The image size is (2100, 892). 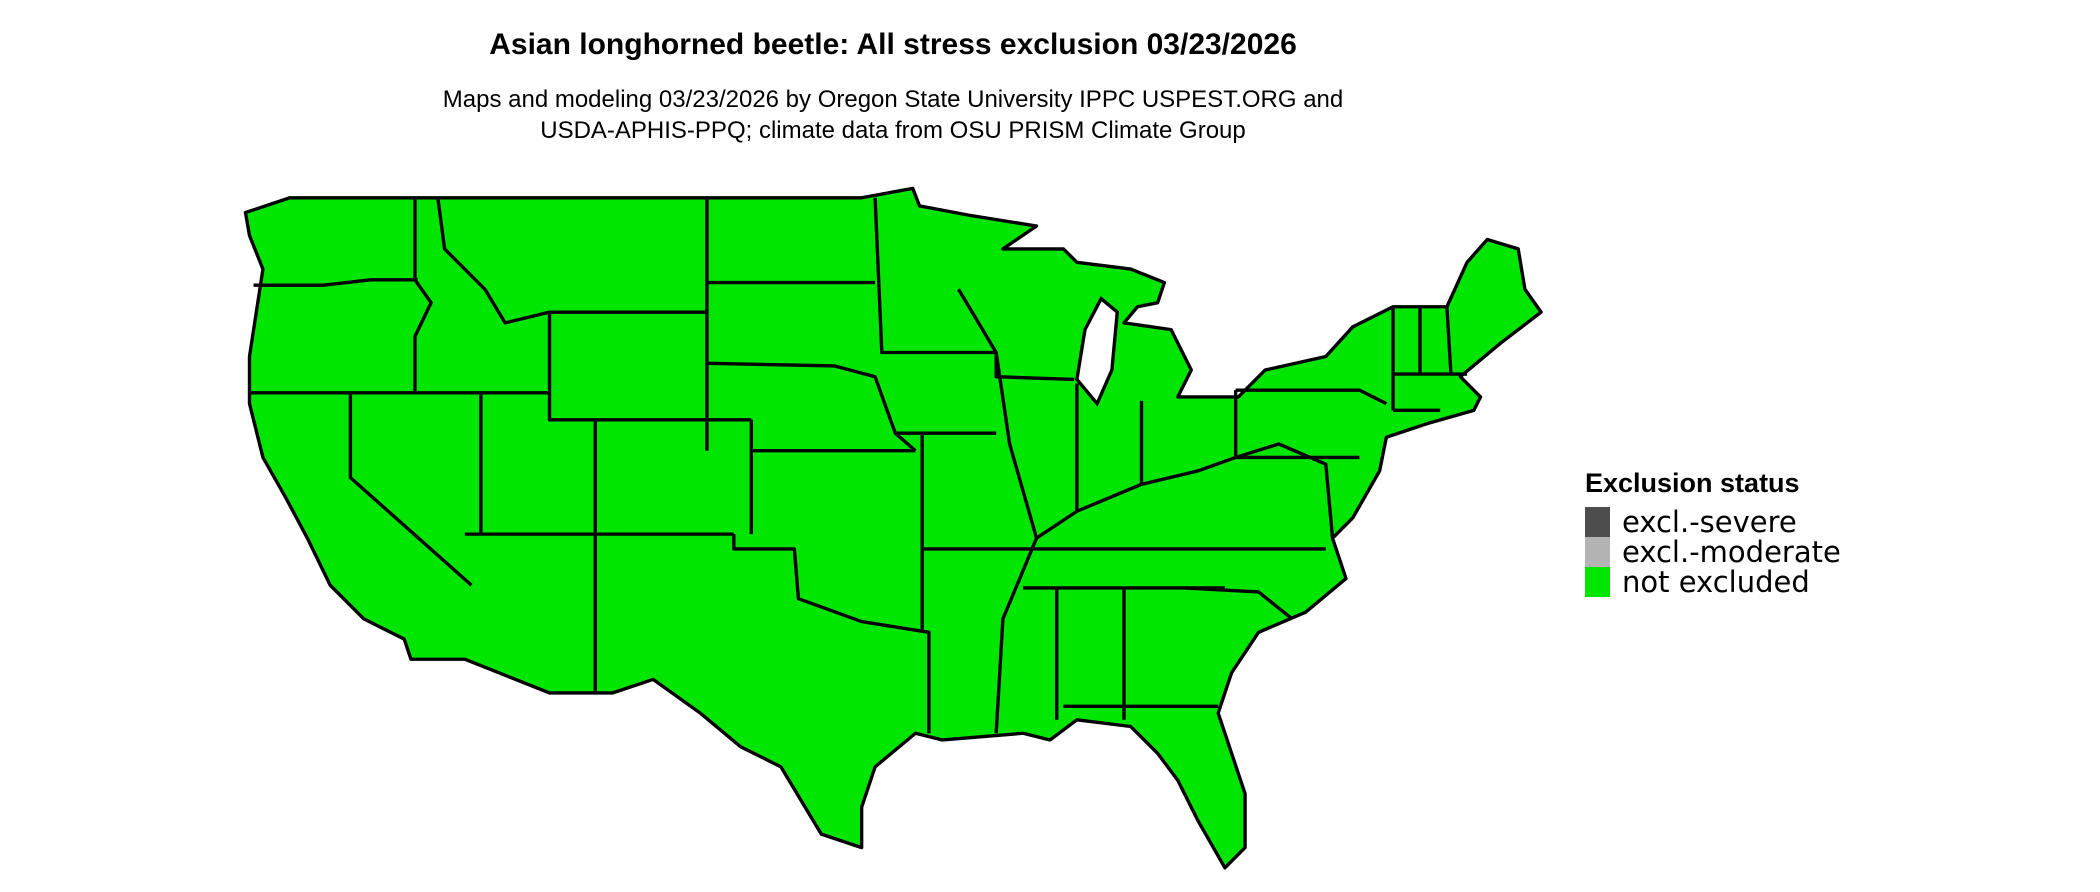 What do you see at coordinates (1716, 582) in the screenshot?
I see `legend-label: not excluded` at bounding box center [1716, 582].